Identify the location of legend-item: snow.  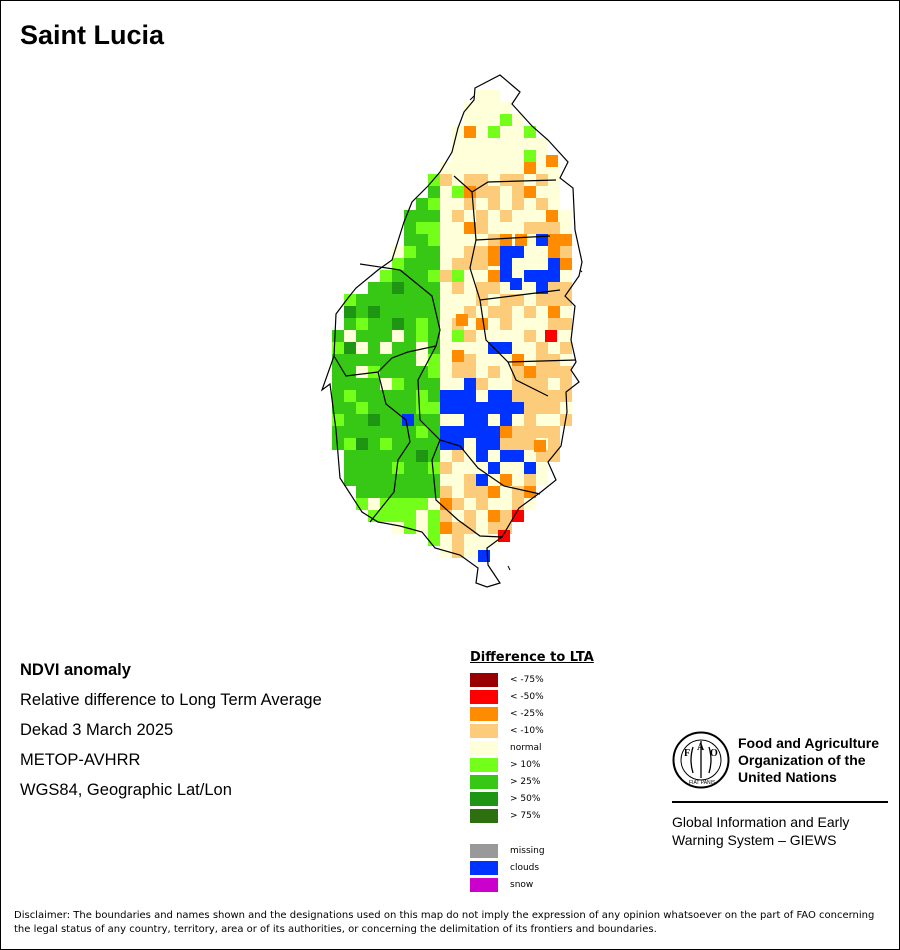
(532, 884).